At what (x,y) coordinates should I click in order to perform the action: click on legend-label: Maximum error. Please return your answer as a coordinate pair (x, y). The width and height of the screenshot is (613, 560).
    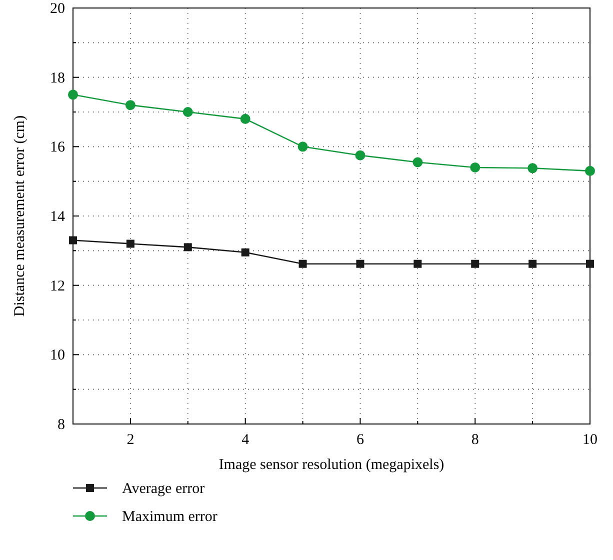
    Looking at the image, I should click on (170, 517).